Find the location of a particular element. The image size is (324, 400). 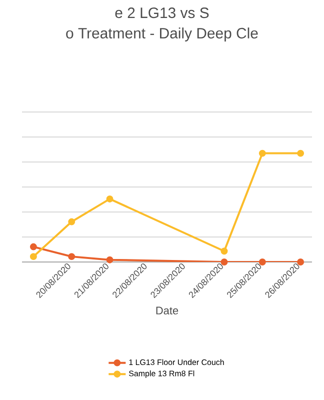

x-axis-title: Date is located at coordinates (167, 310).